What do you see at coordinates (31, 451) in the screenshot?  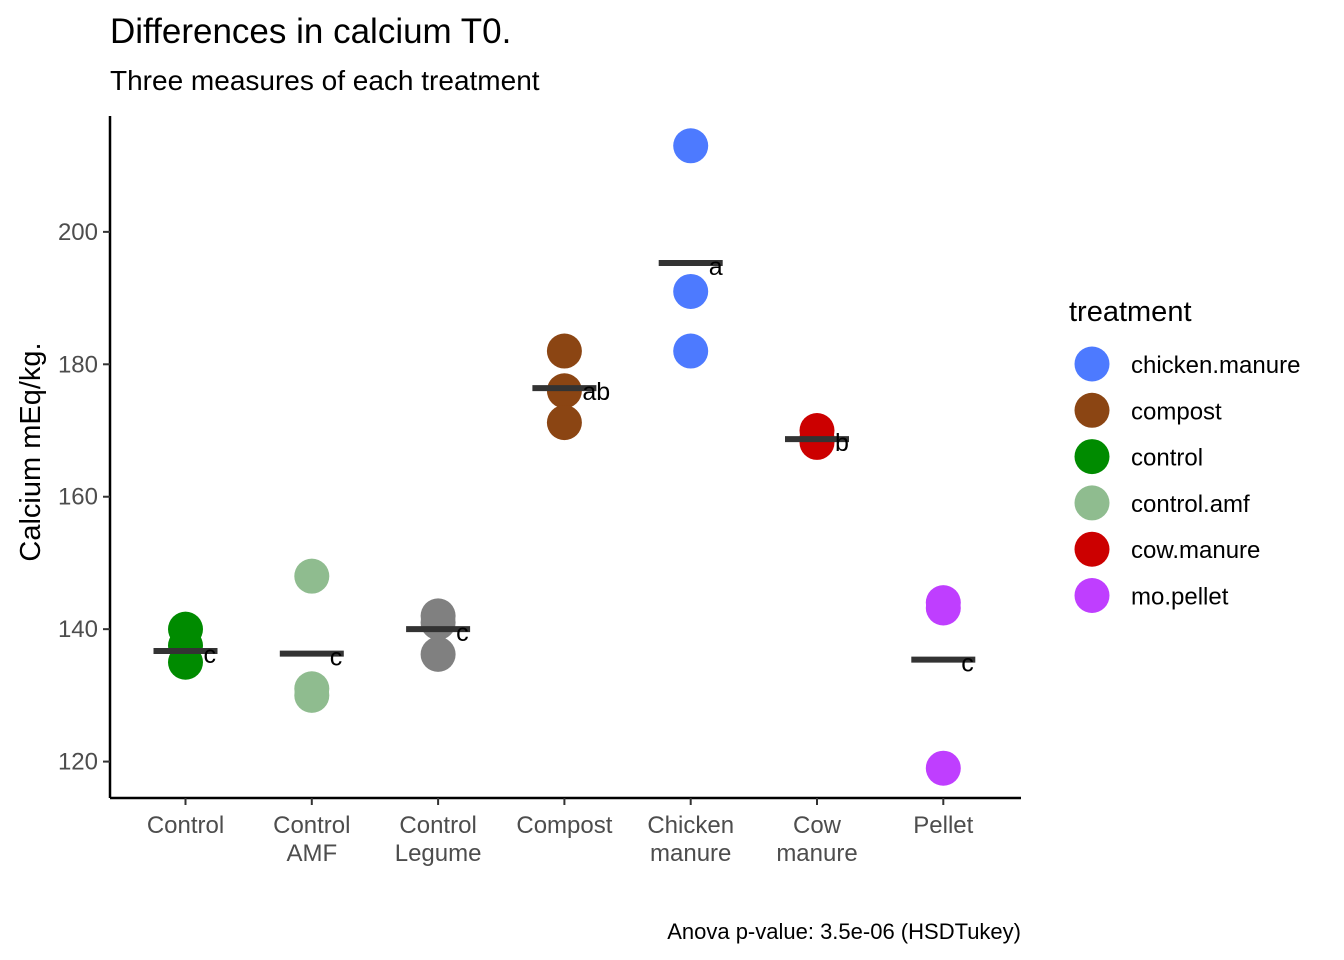 I see `y-axis-title: Calcium mEq/kg.` at bounding box center [31, 451].